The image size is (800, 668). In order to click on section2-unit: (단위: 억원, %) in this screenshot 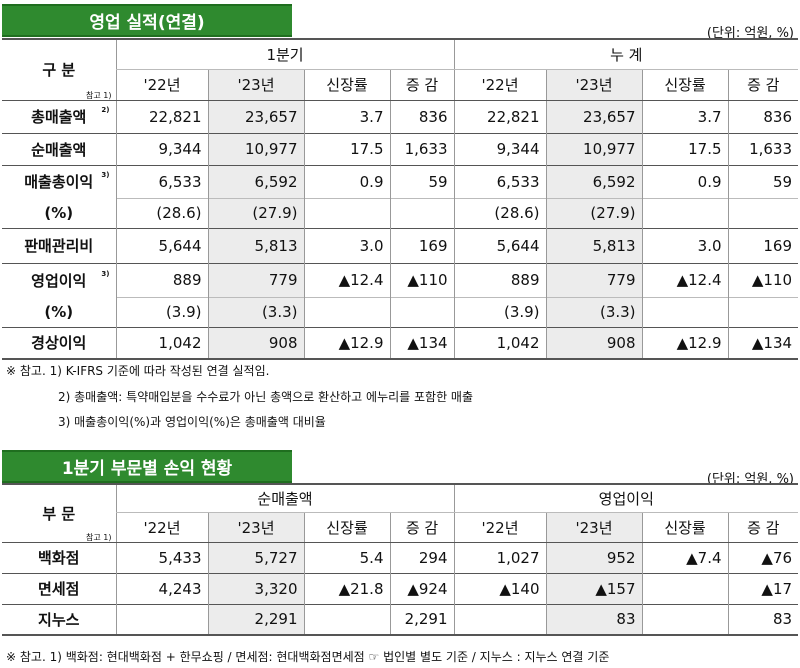, I will do `click(750, 479)`.